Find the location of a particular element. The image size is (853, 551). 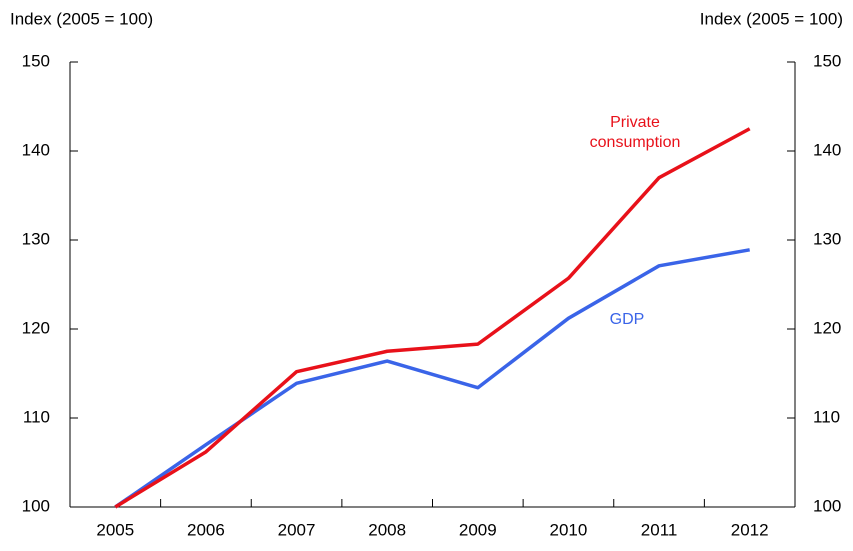

y2-tick-label: 130 is located at coordinates (827, 238).